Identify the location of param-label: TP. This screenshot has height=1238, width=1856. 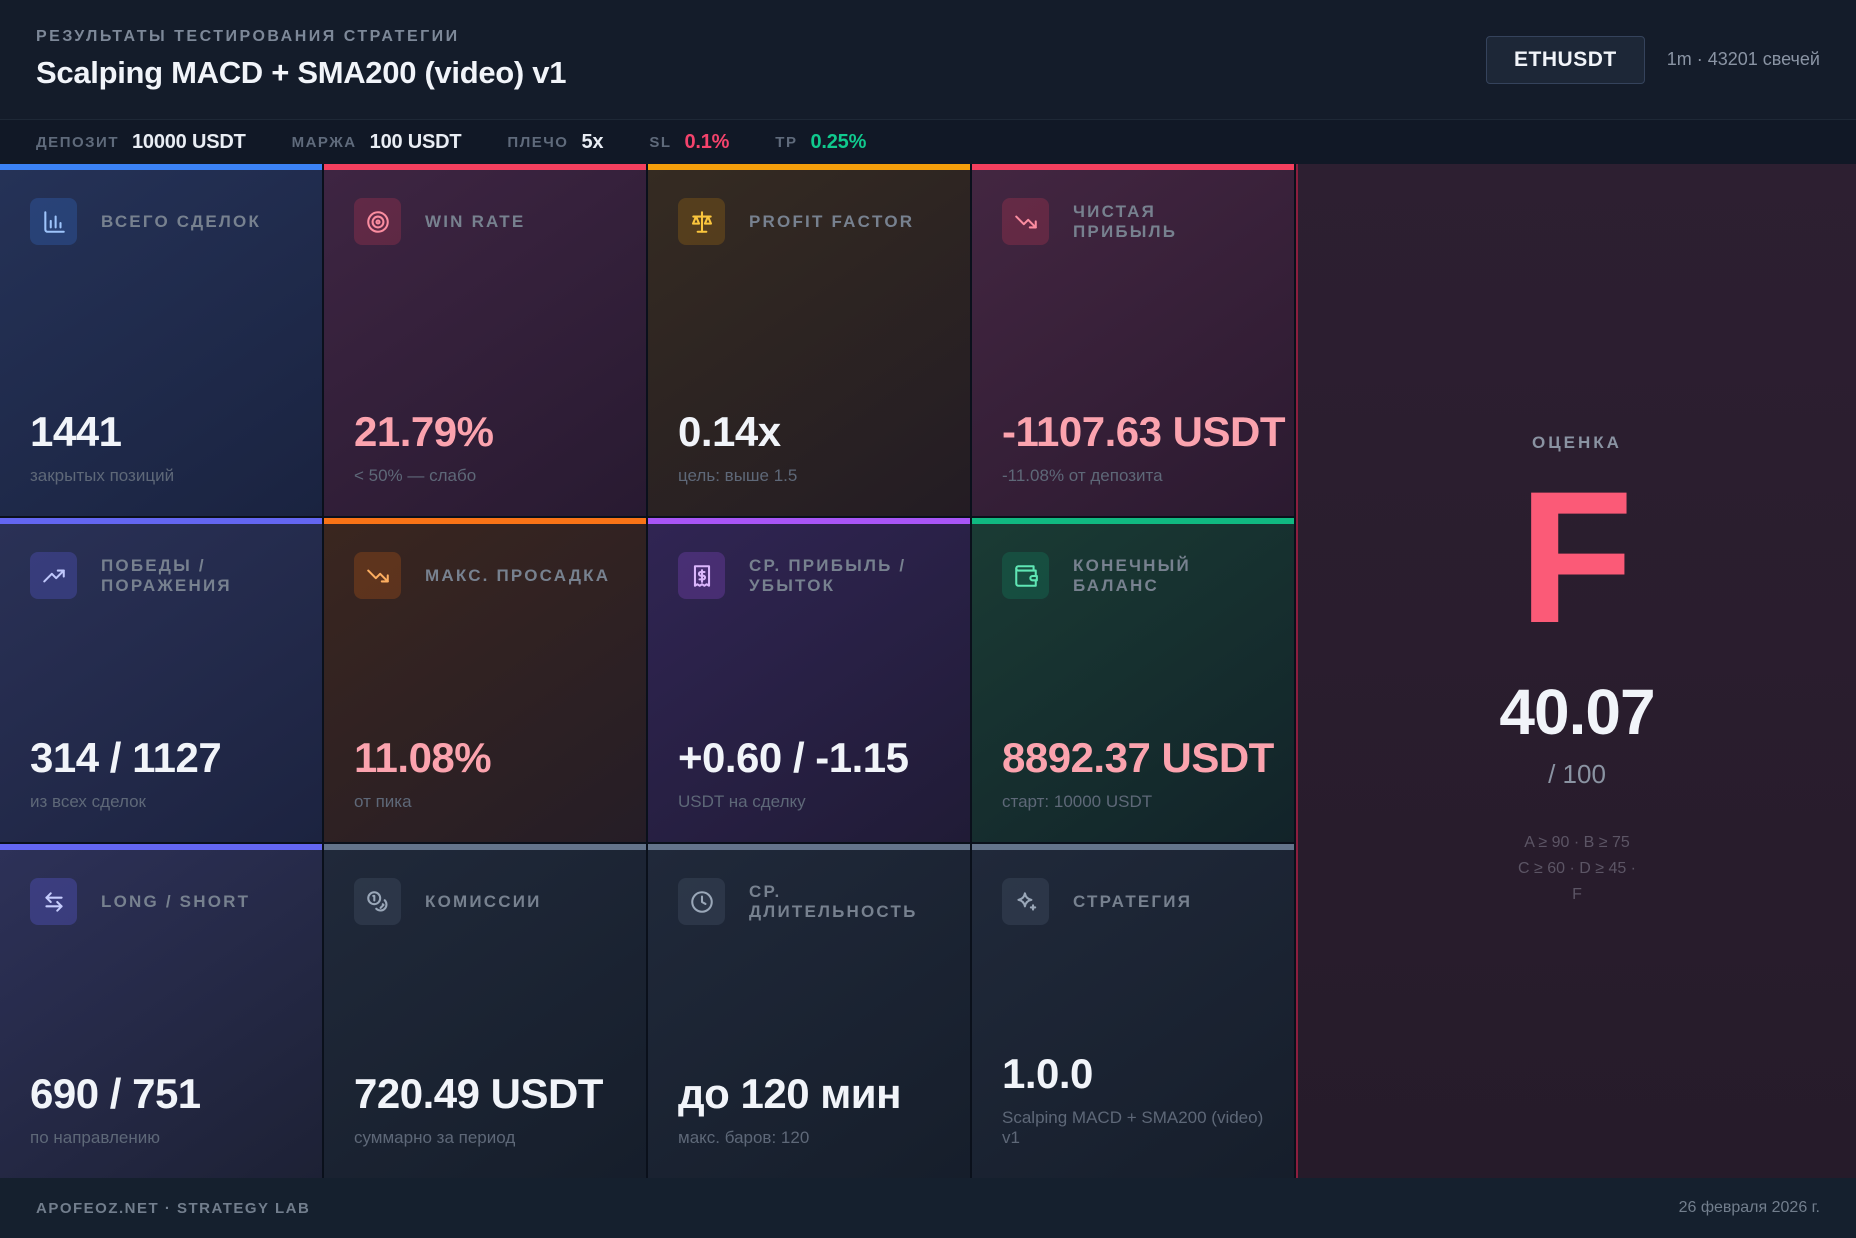
(786, 142).